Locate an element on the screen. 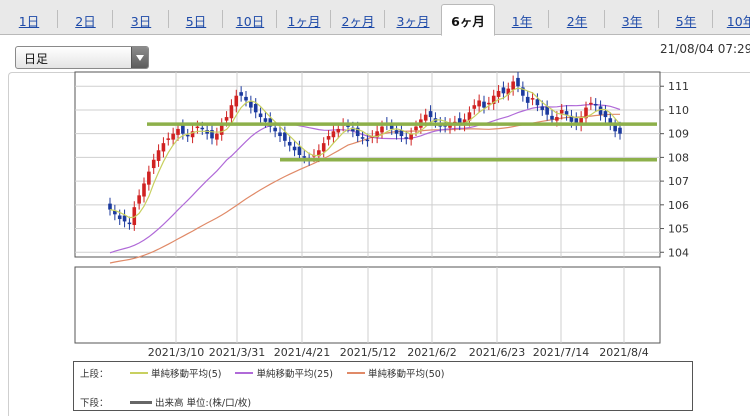 The height and width of the screenshot is (416, 750). tab-11: 3年 is located at coordinates (632, 20).